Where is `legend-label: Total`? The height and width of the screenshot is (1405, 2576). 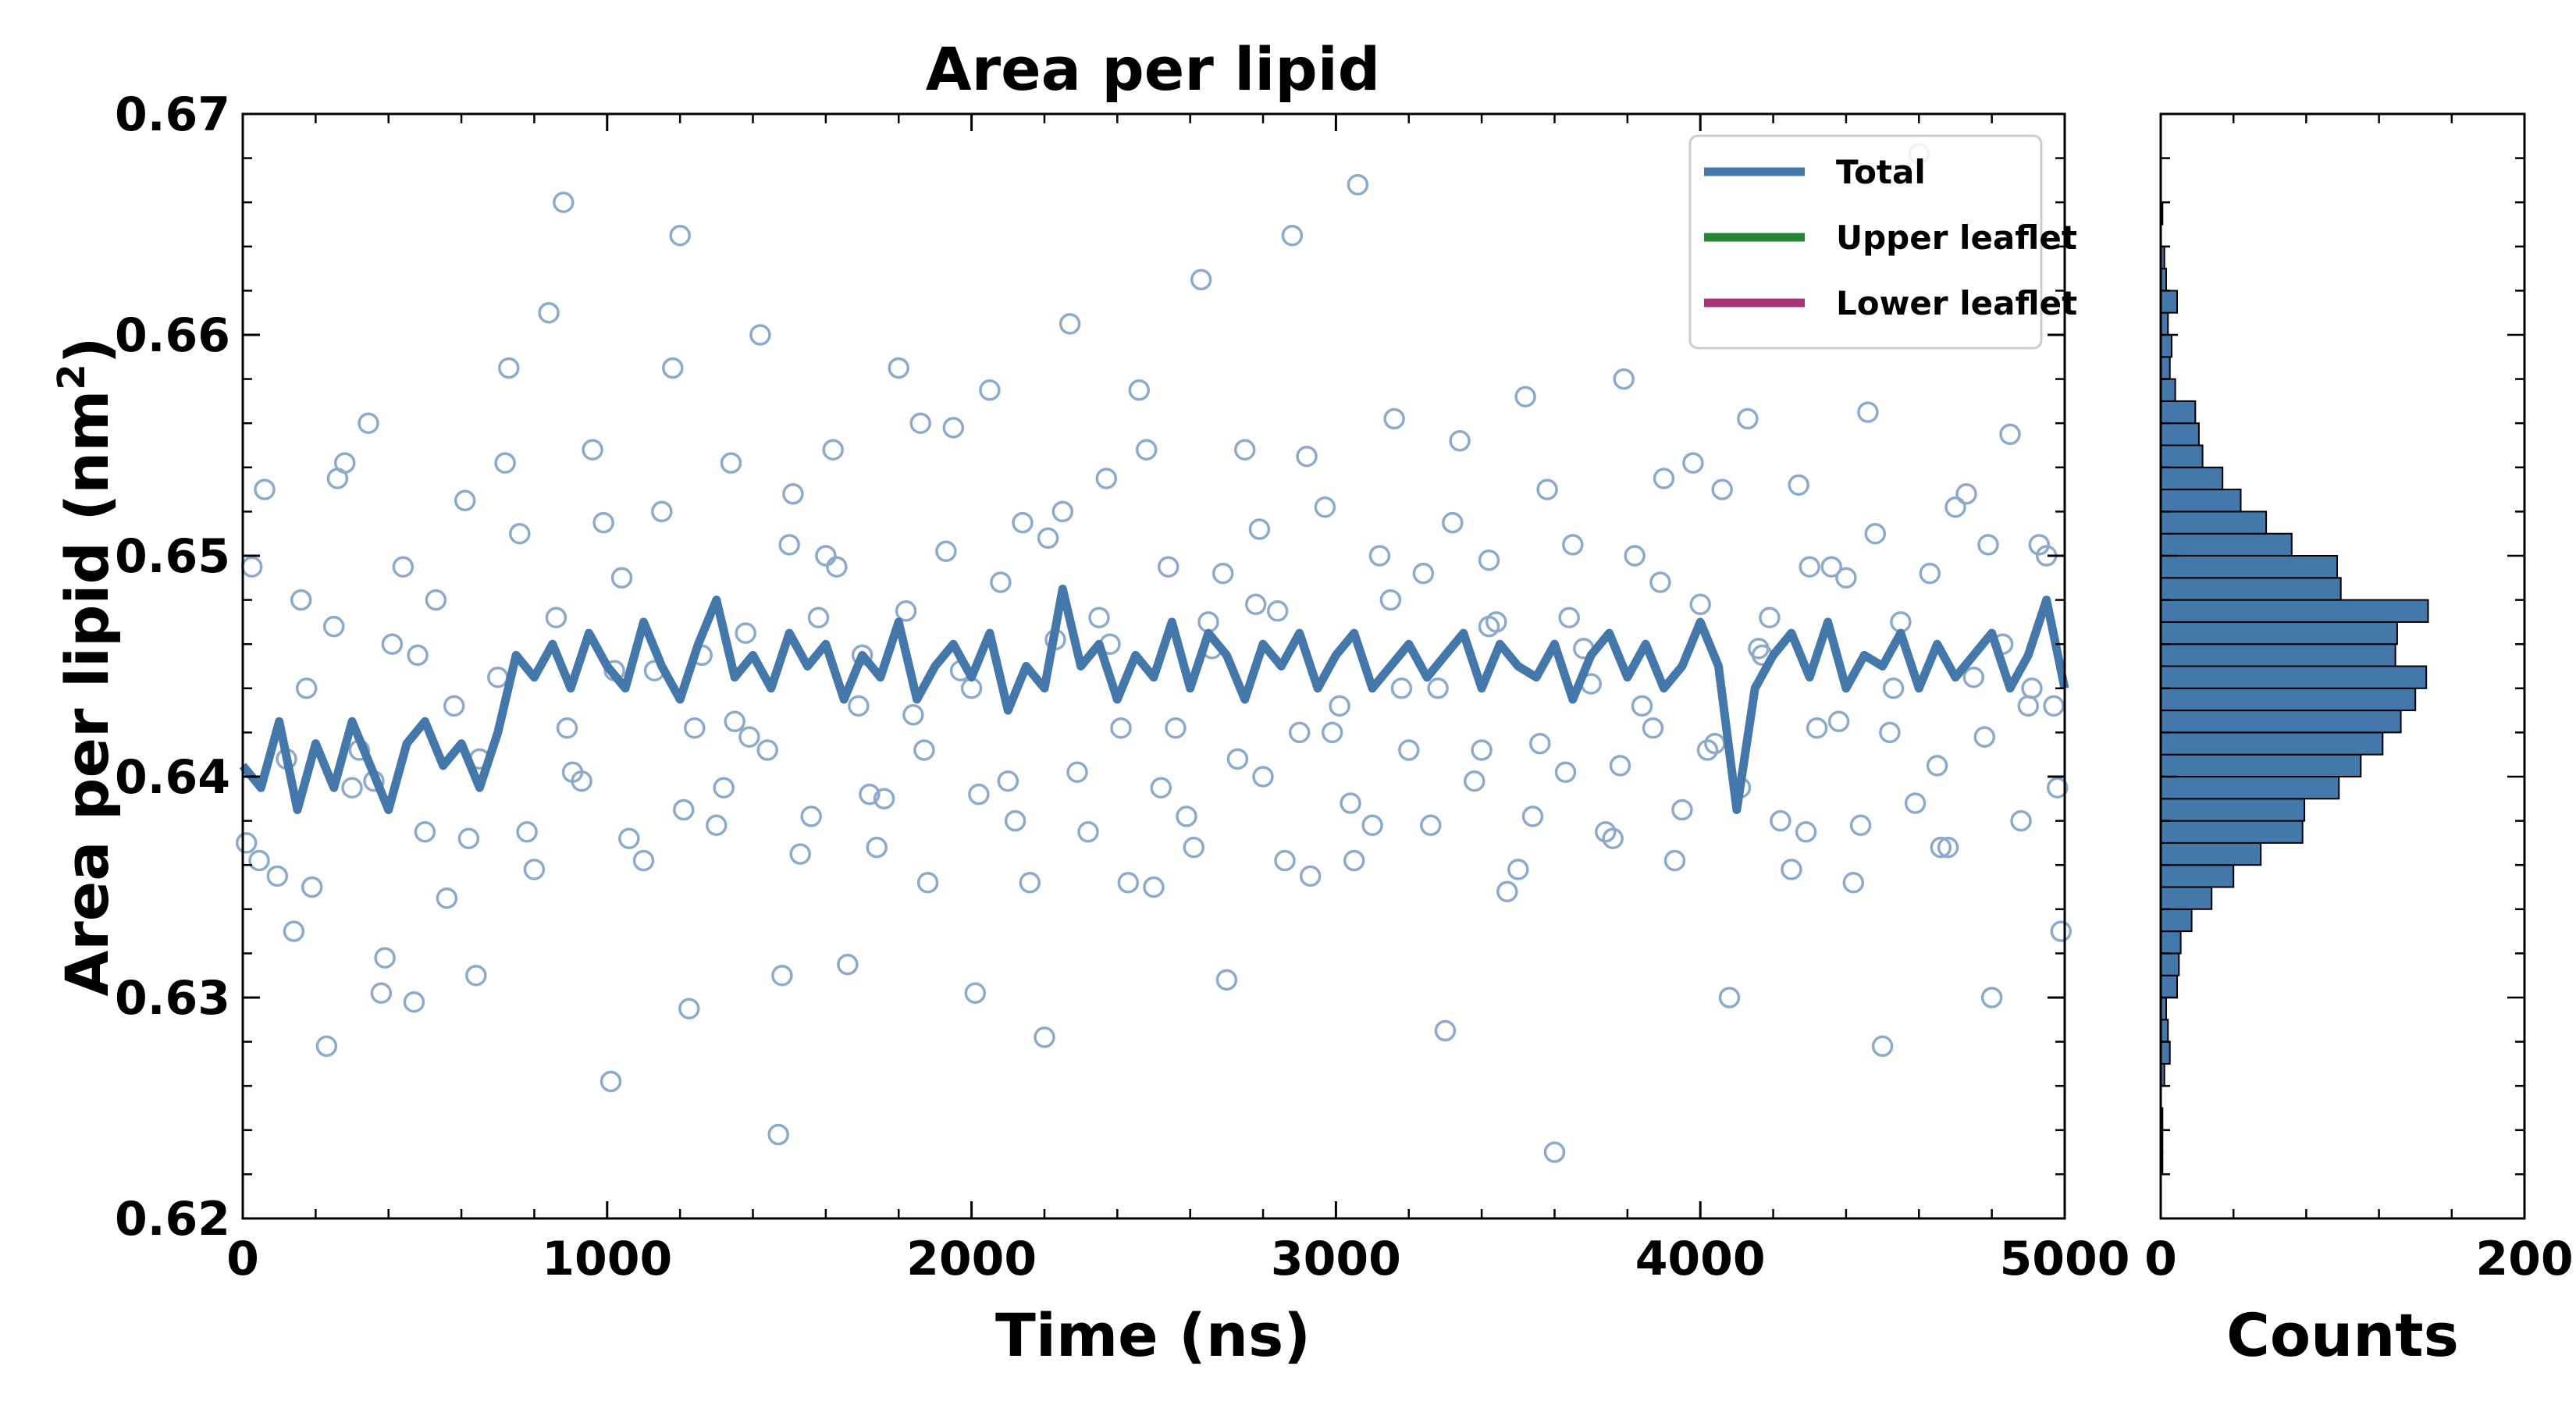
legend-label: Total is located at coordinates (1881, 172).